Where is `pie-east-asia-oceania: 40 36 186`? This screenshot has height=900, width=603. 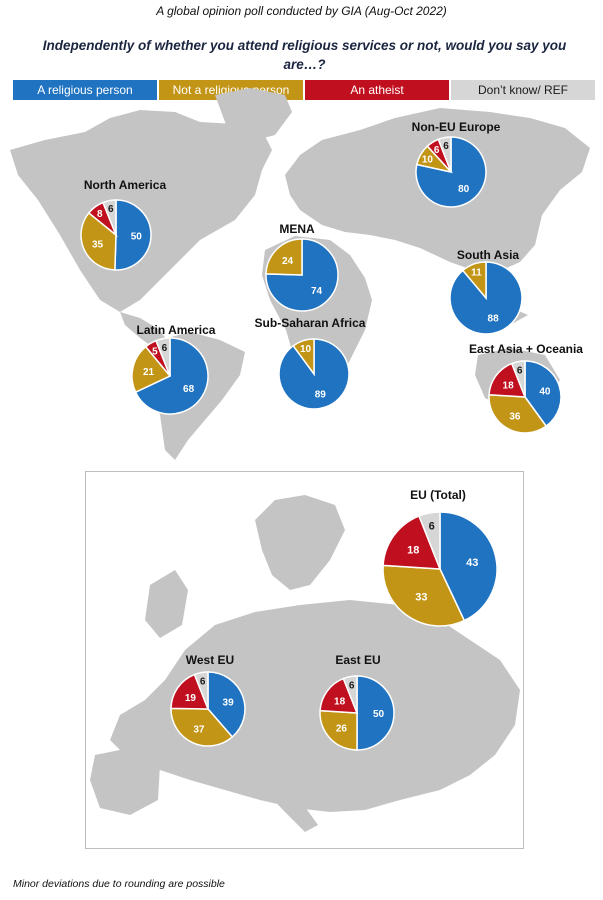 pie-east-asia-oceania: 40 36 186 is located at coordinates (525, 397).